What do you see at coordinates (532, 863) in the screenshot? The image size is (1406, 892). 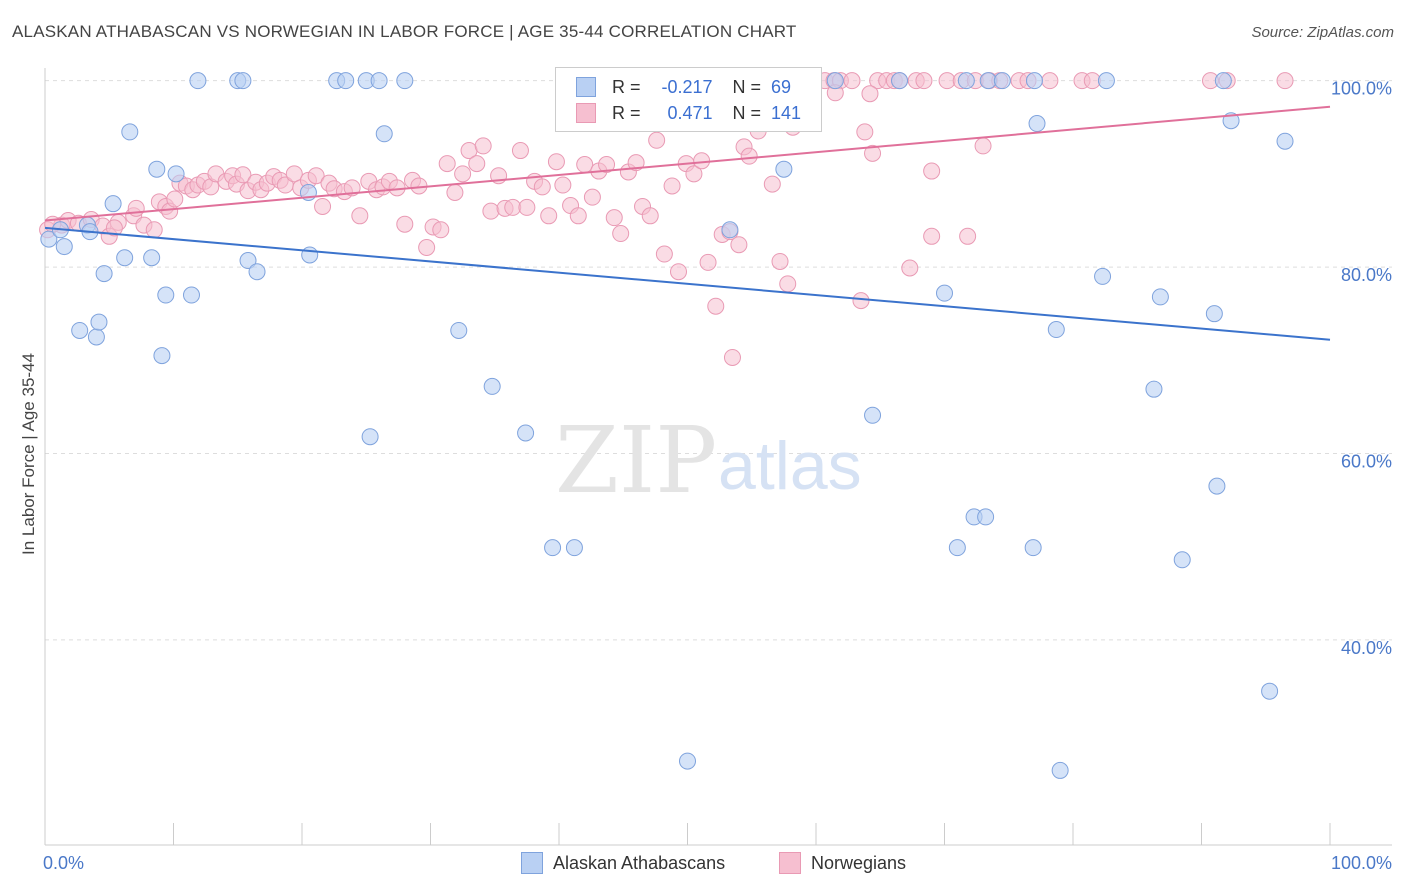 I see `bottom-legend-swatch-blue` at bounding box center [532, 863].